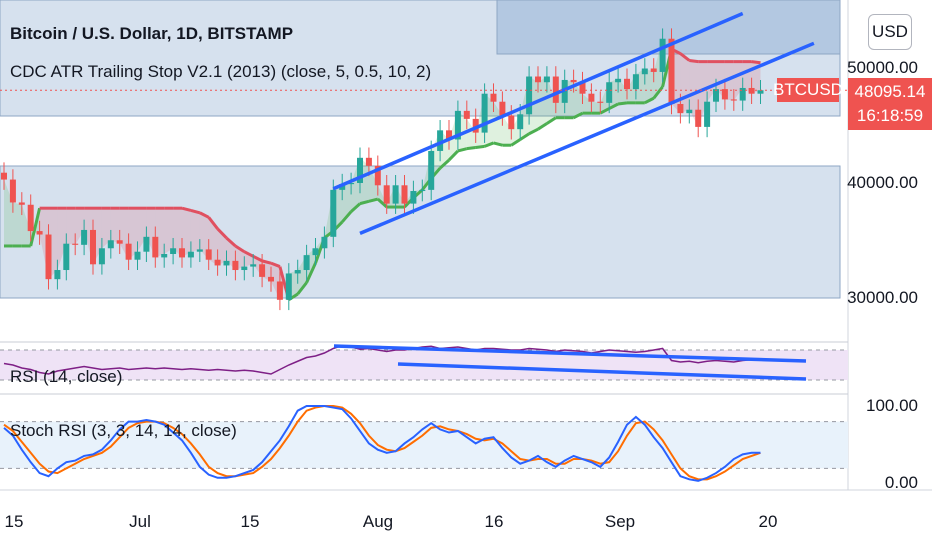 Image resolution: width=932 pixels, height=555 pixels. What do you see at coordinates (123, 430) in the screenshot?
I see `stoch-rsi-pane-label: Stoch RSI (3, 3, 14, 14, close)` at bounding box center [123, 430].